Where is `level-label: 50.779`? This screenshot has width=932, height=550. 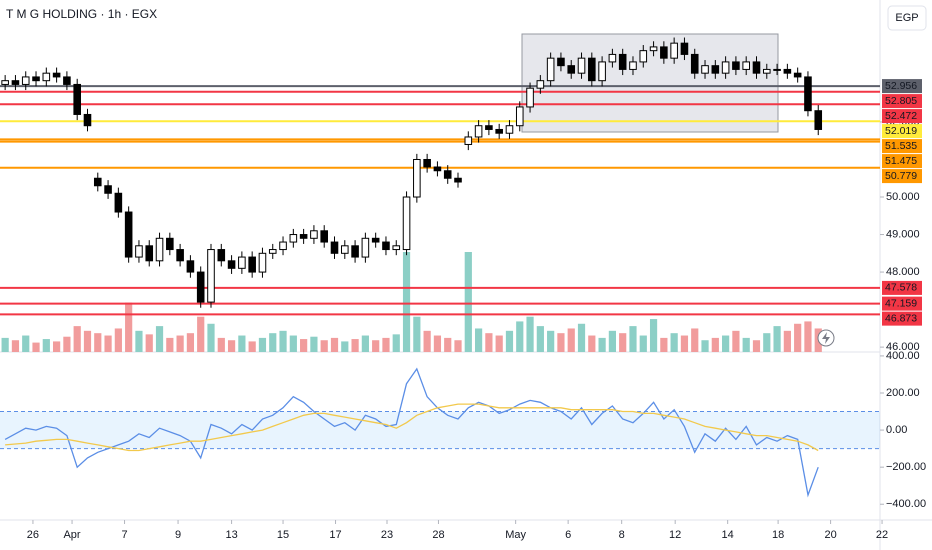 level-label: 50.779 is located at coordinates (901, 176).